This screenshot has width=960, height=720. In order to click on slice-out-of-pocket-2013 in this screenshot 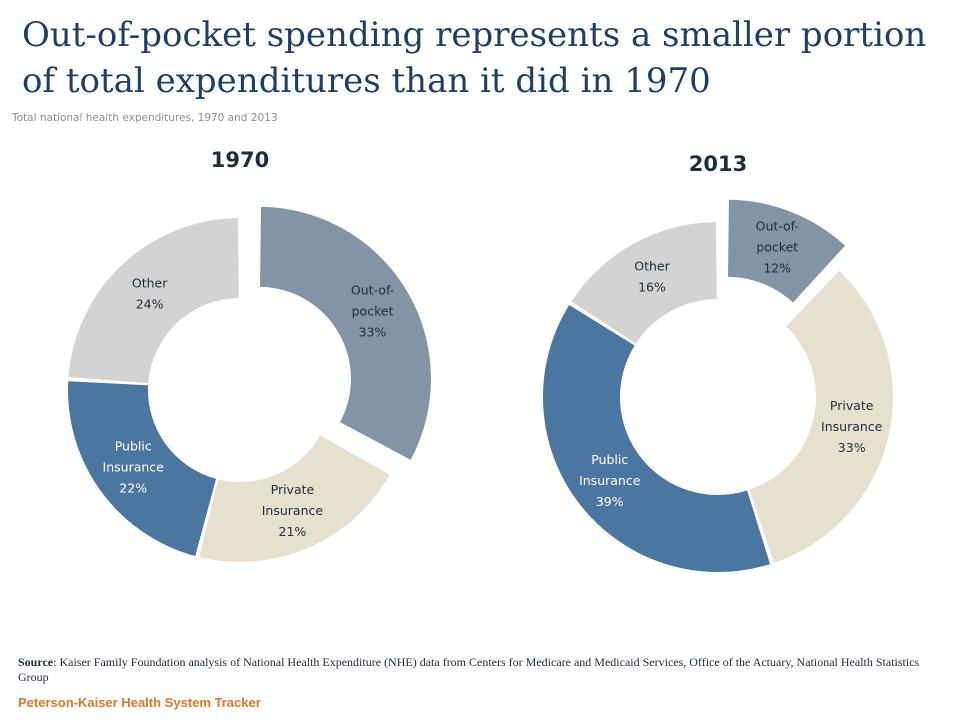, I will do `click(787, 251)`.